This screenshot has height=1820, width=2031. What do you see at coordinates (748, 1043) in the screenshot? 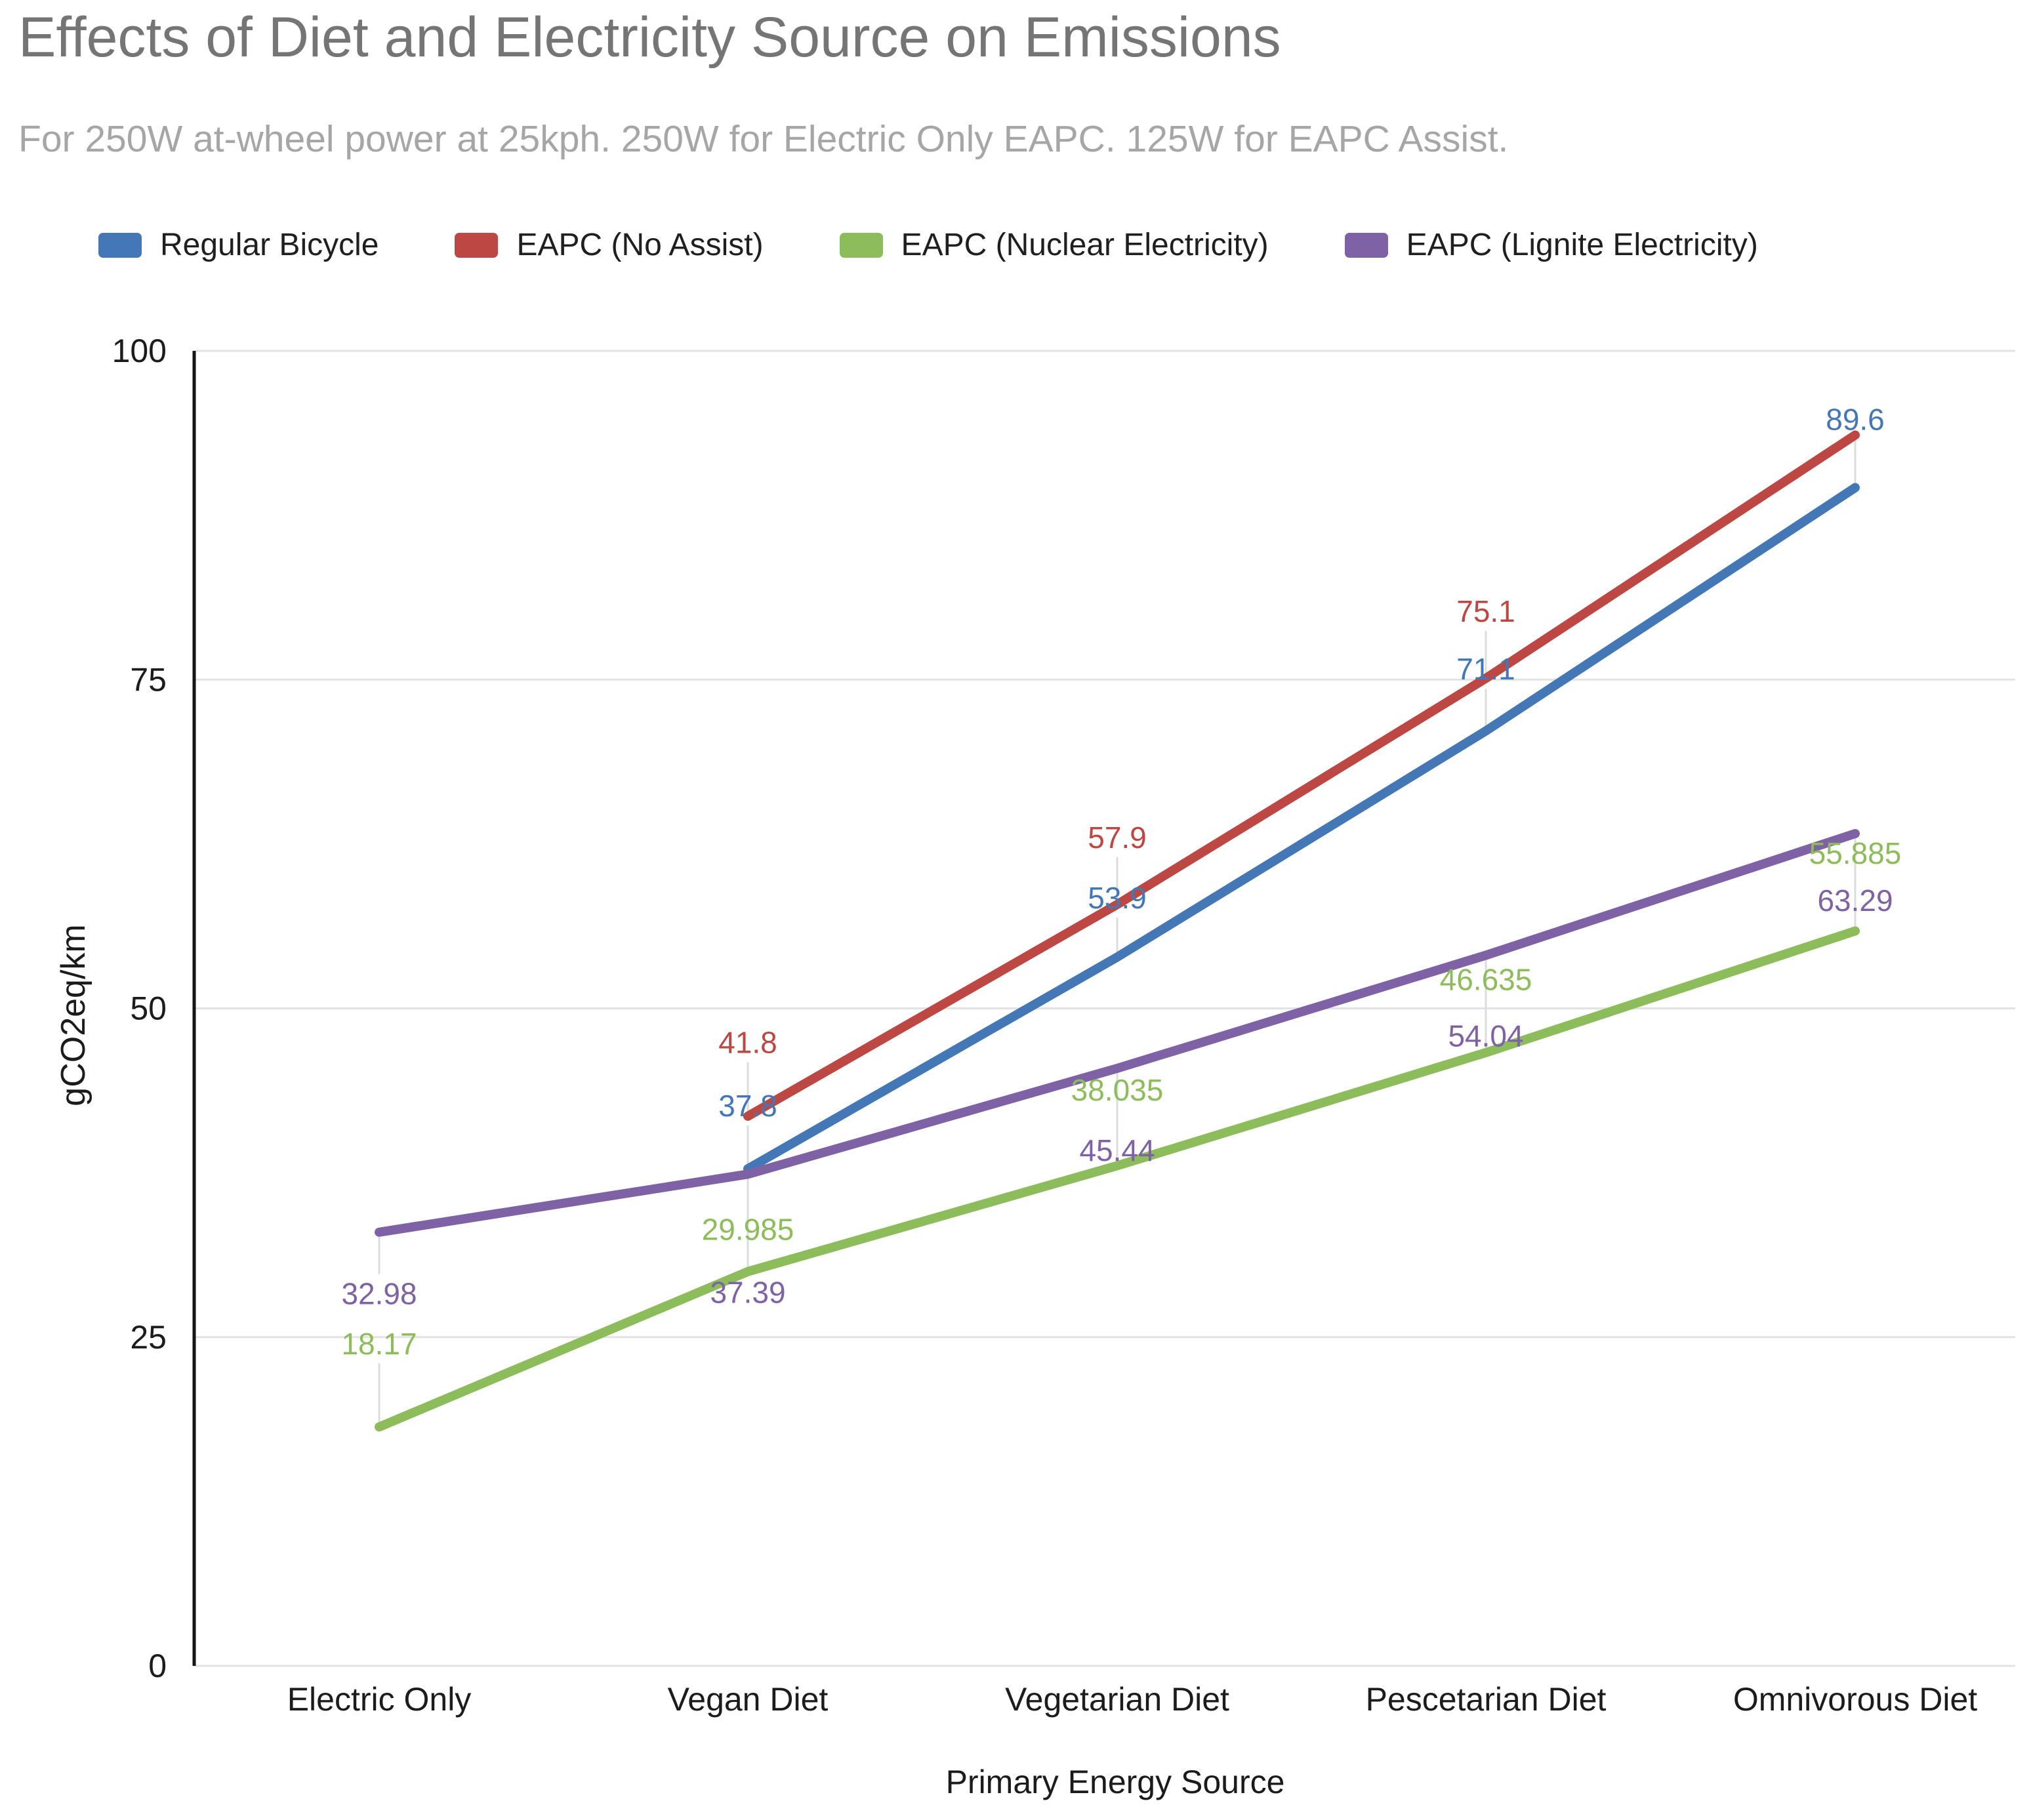
I see `data-label-eapc-no-assist: 41.8` at bounding box center [748, 1043].